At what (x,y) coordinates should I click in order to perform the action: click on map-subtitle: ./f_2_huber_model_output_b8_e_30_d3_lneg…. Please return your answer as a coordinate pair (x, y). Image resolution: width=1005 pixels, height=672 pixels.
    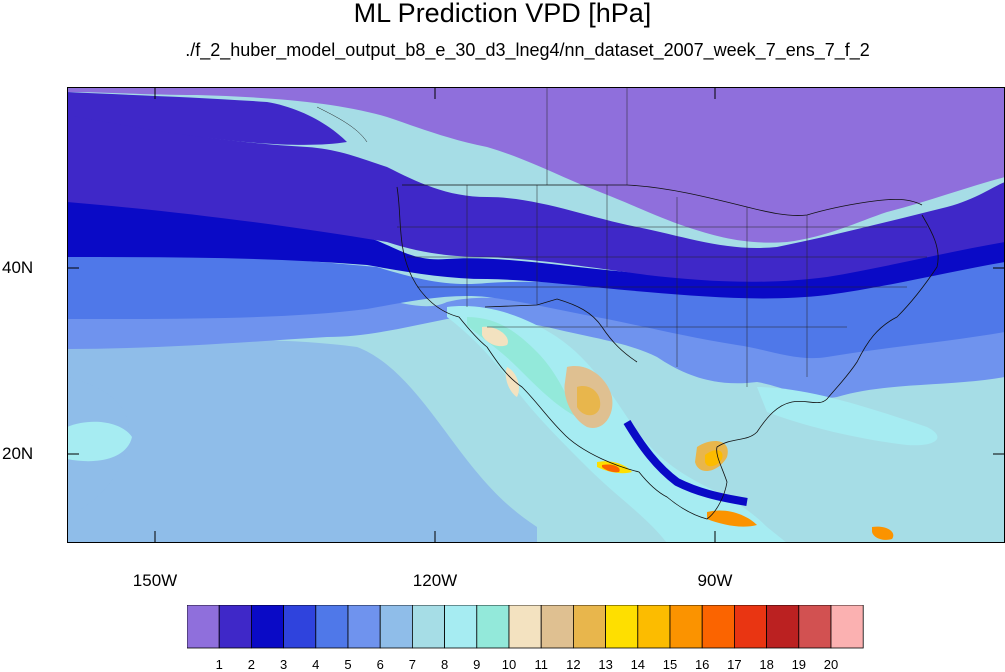
    Looking at the image, I should click on (527, 50).